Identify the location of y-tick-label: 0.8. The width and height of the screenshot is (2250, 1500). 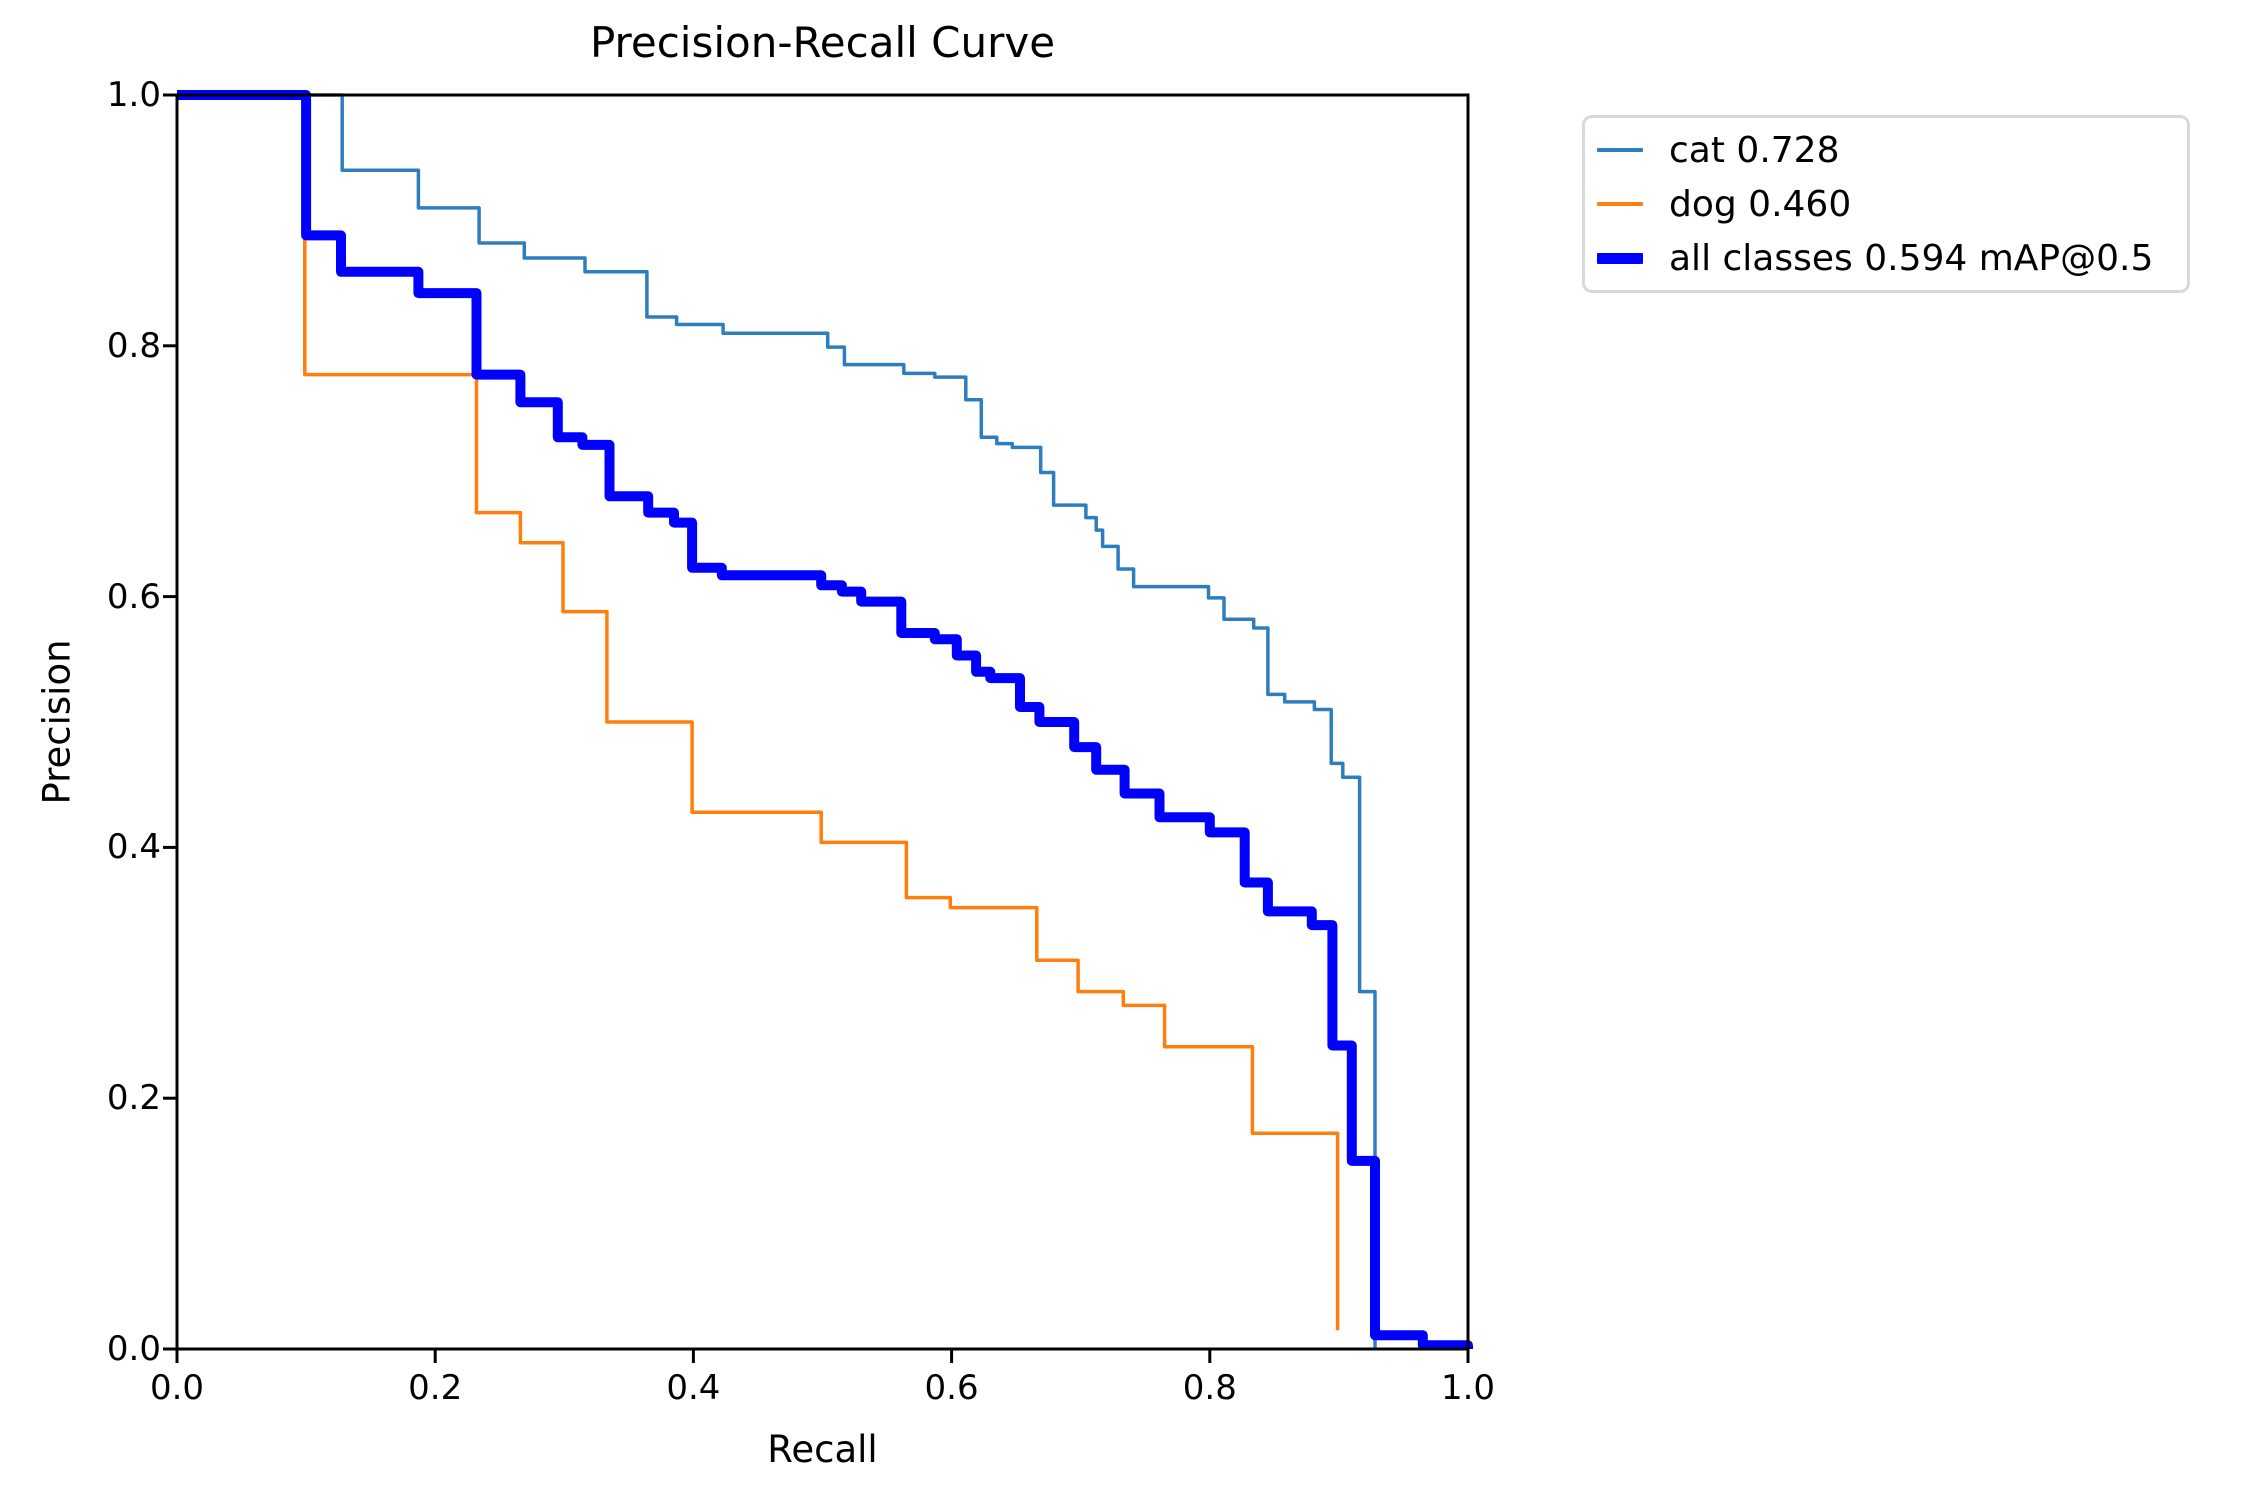
(133, 345).